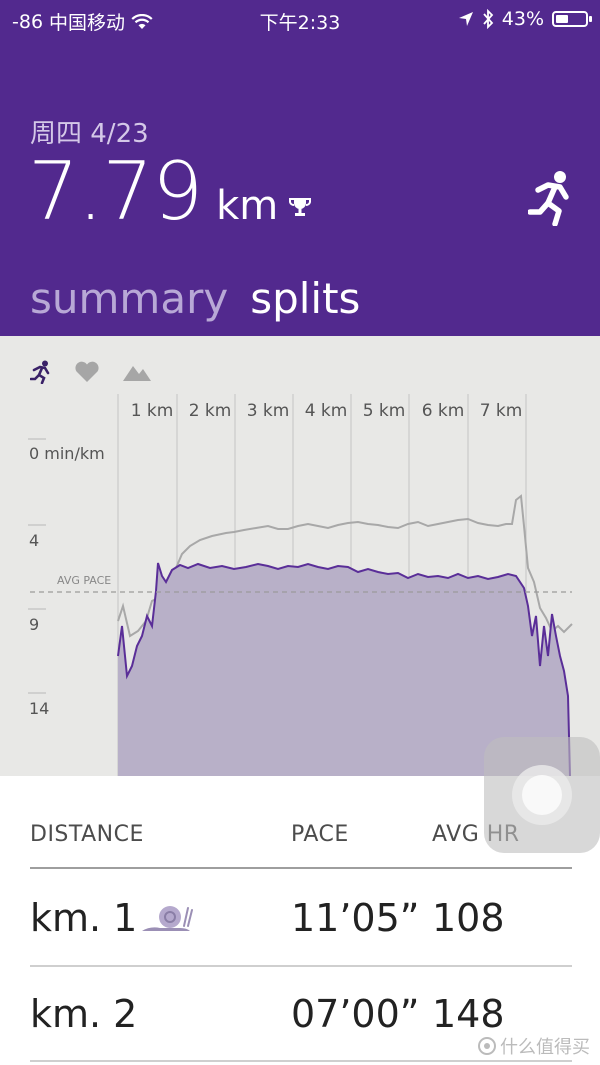  What do you see at coordinates (548, 198) in the screenshot?
I see `running-icon` at bounding box center [548, 198].